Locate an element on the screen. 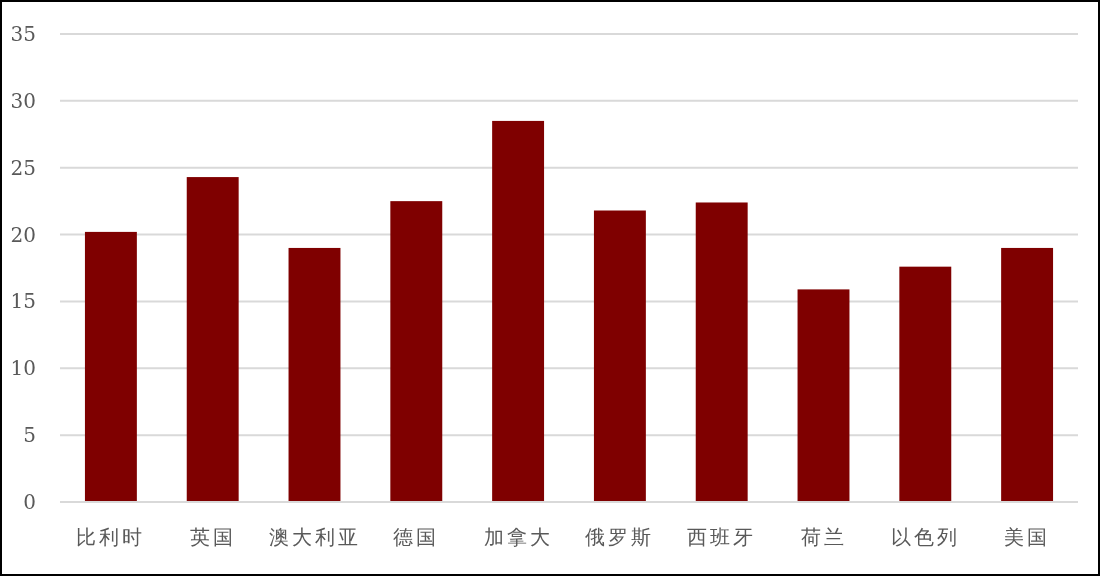  y-tick-label: 5 is located at coordinates (29, 435).